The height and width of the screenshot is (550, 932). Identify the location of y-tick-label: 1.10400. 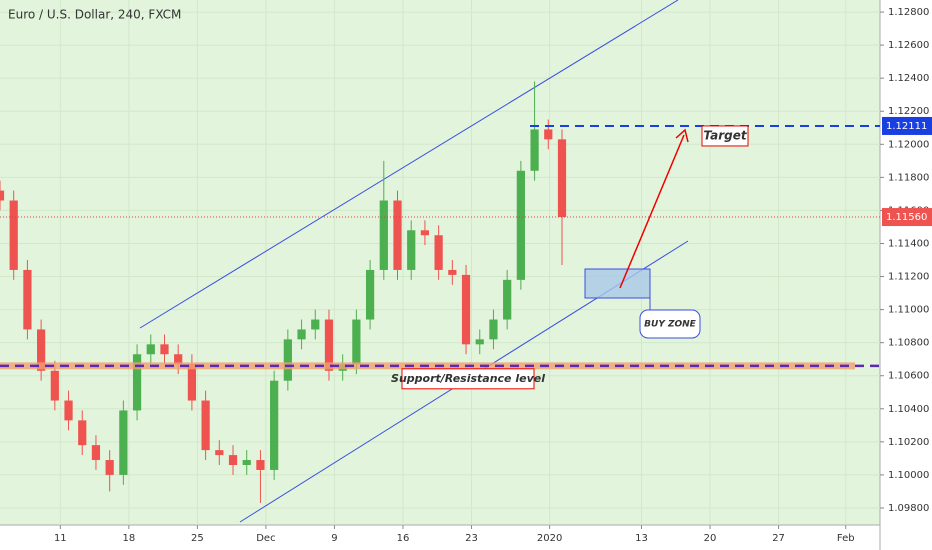
(908, 409).